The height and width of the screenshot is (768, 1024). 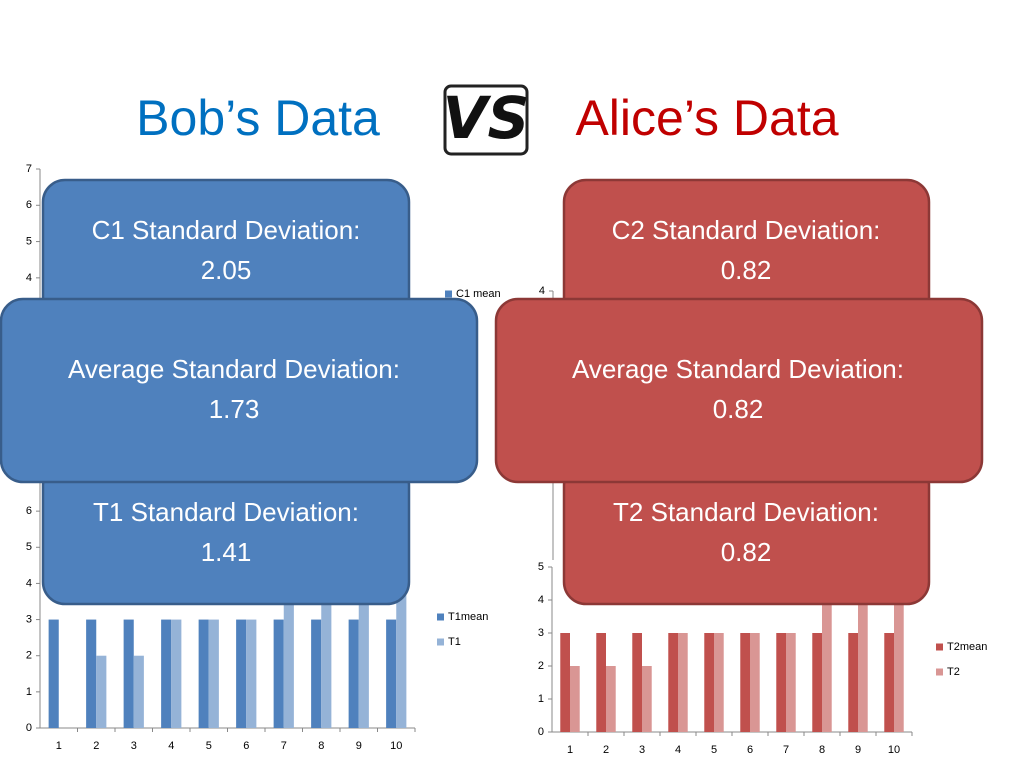 What do you see at coordinates (746, 230) in the screenshot?
I see `stat-title: C2 Standard Deviation:` at bounding box center [746, 230].